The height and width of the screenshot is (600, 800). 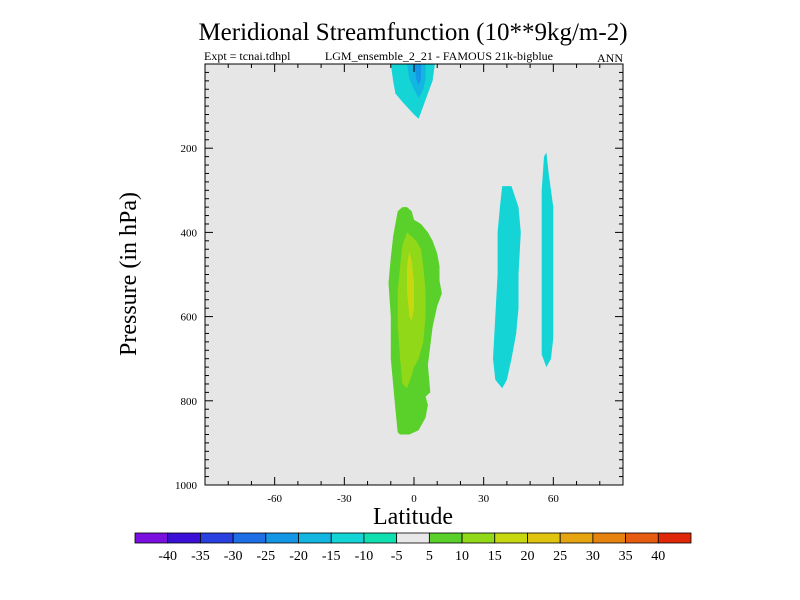 What do you see at coordinates (331, 556) in the screenshot?
I see `colorbar-label: -15` at bounding box center [331, 556].